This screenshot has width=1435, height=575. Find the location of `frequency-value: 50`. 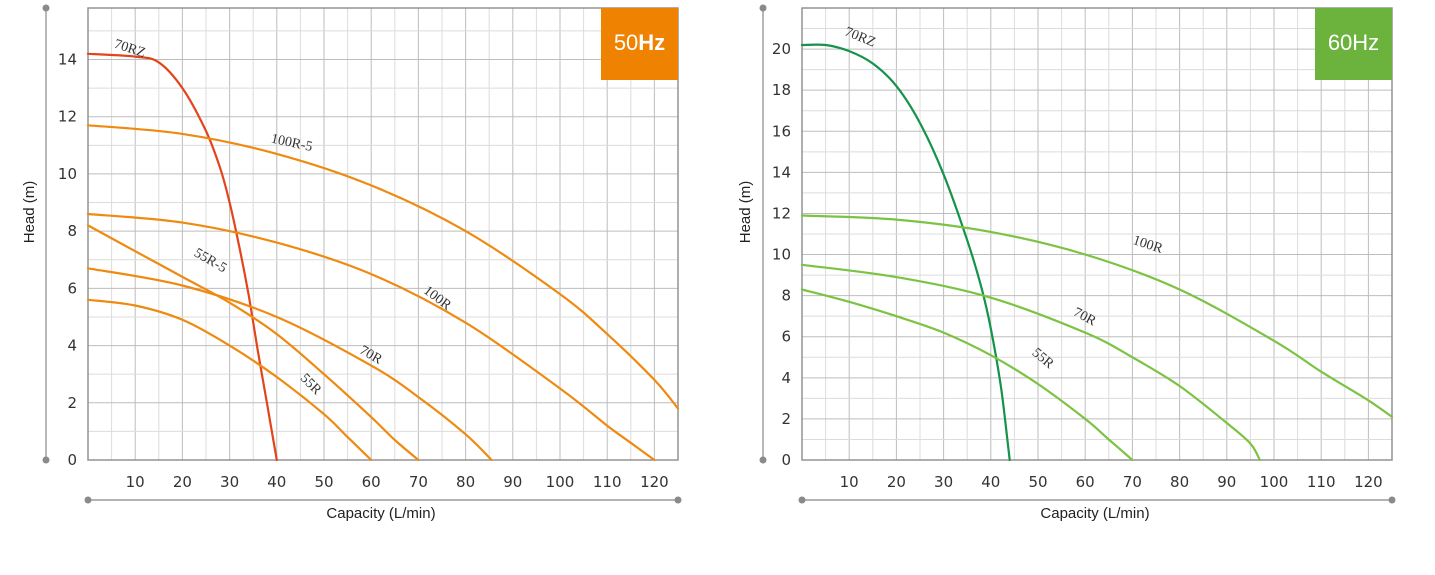

frequency-value: 50 is located at coordinates (626, 42).